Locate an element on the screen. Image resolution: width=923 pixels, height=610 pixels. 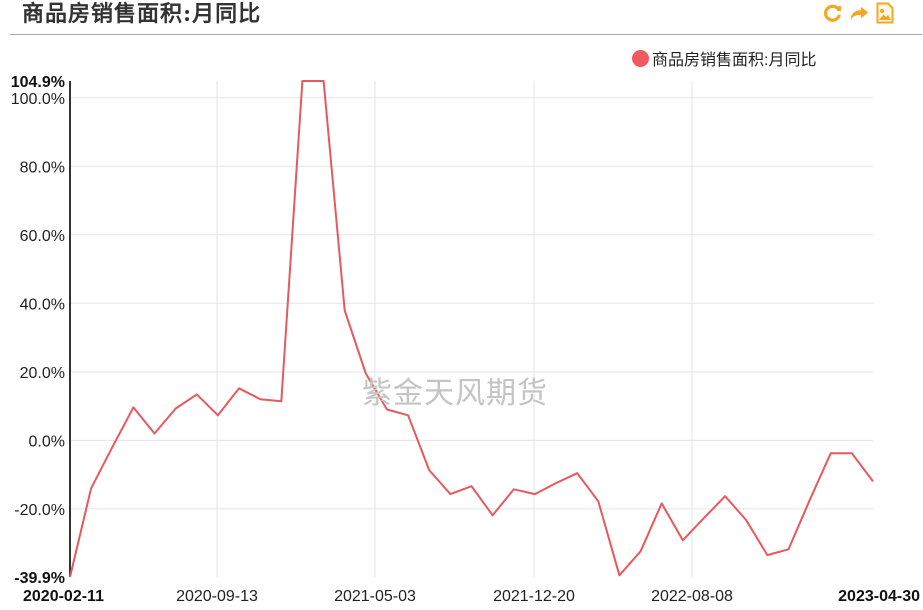
y-tick-label: 100.0% is located at coordinates (38, 99).